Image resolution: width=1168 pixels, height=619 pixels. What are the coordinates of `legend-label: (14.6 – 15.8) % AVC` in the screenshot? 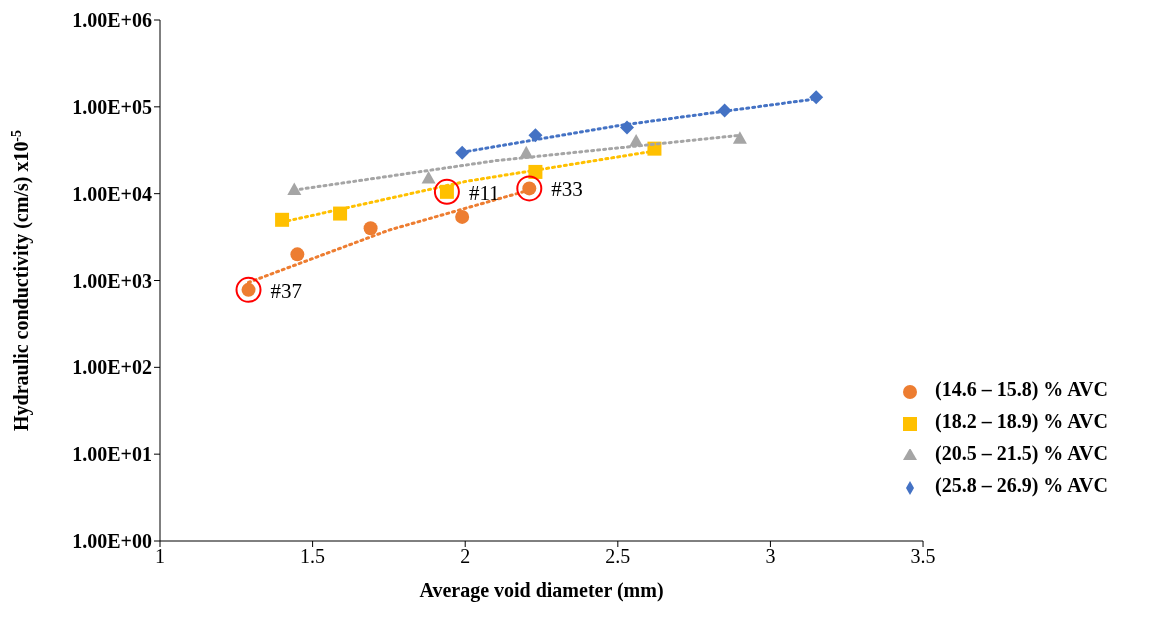 It's located at (1021, 389).